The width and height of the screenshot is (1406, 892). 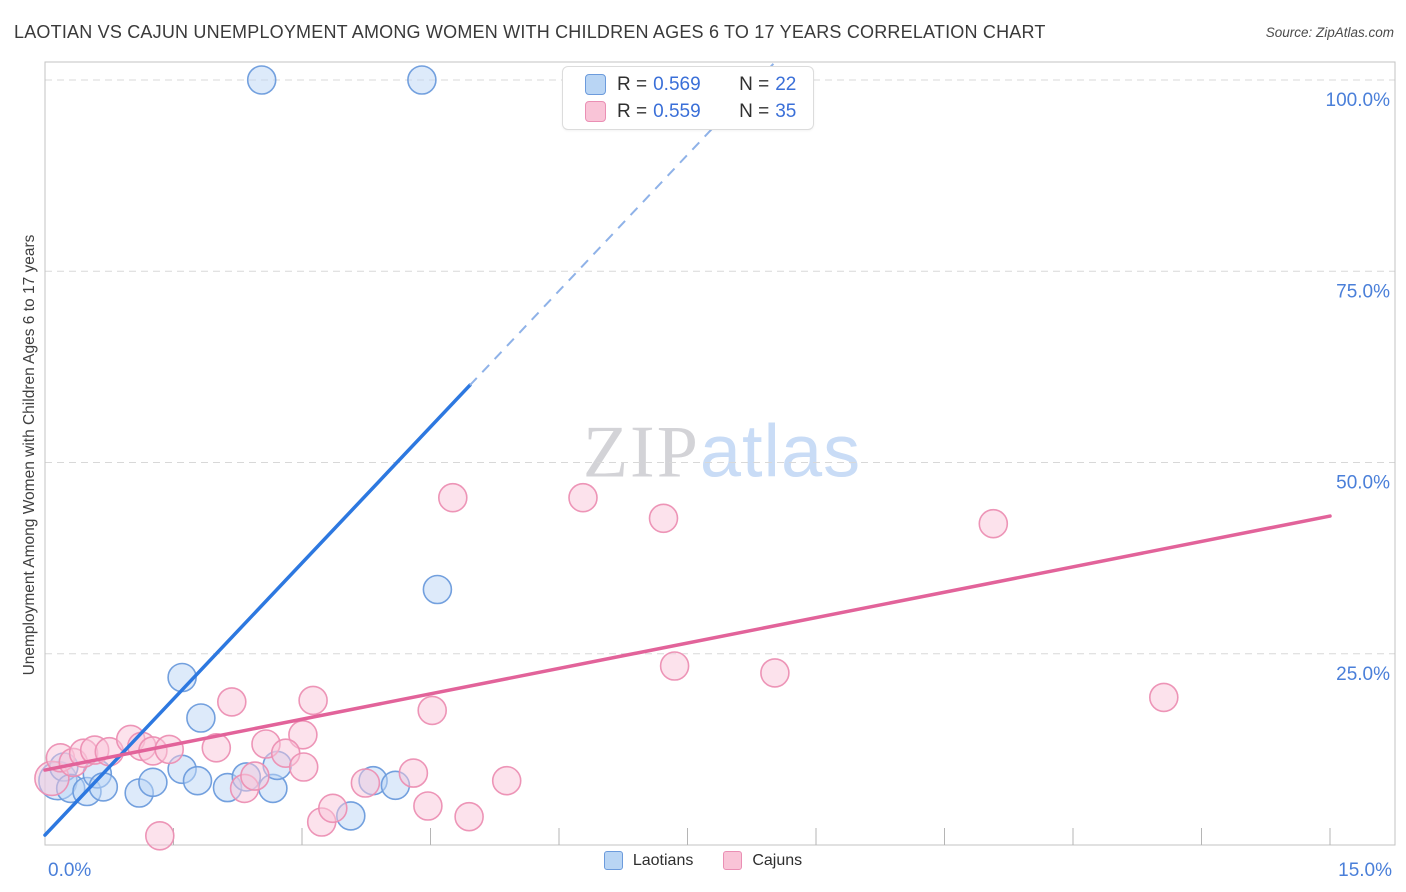 I want to click on y-tick-label-25: 25.0%, so click(x=1363, y=674).